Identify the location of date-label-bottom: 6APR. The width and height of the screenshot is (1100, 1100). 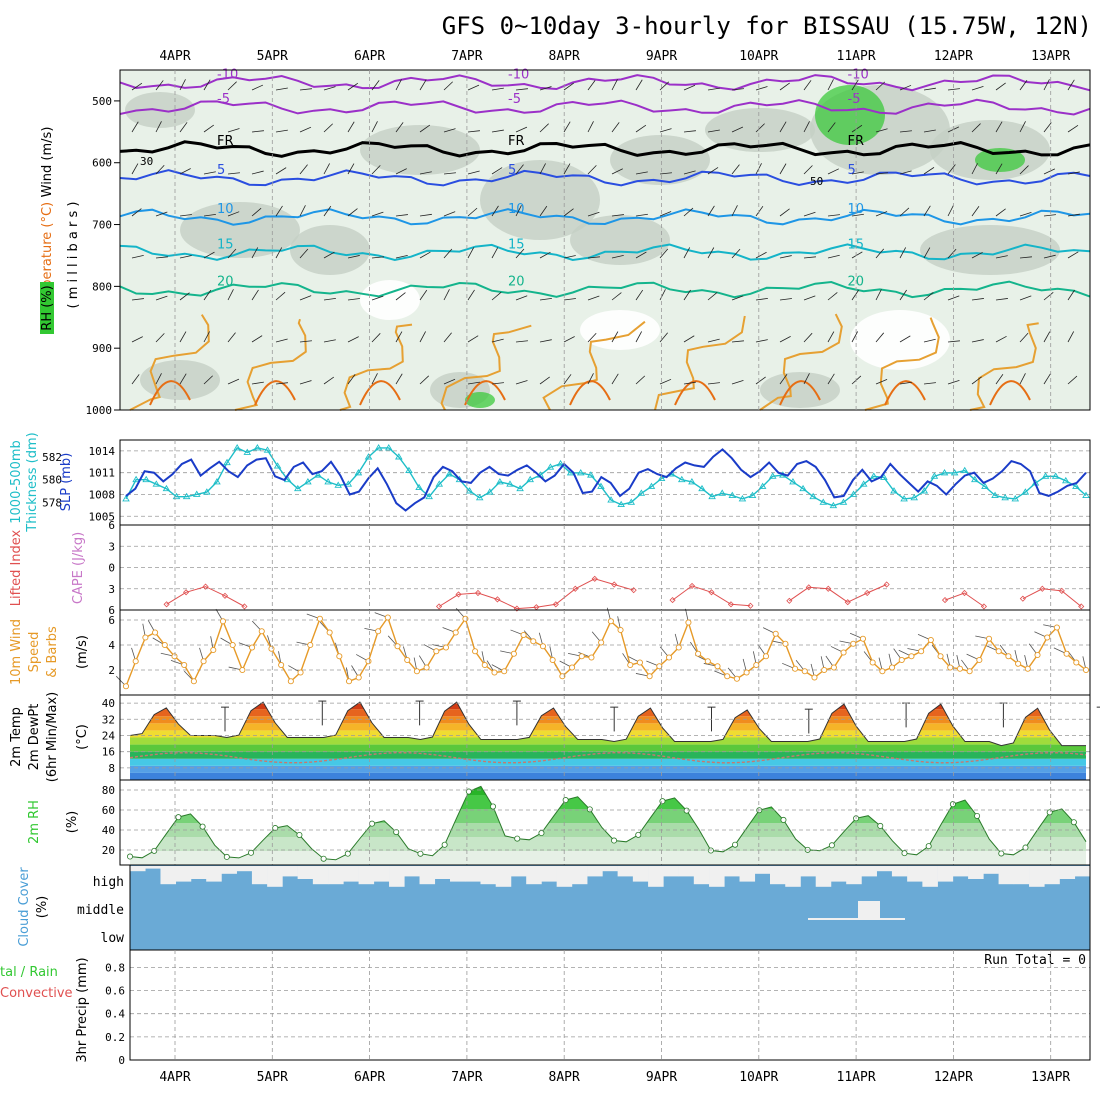
(369, 1077).